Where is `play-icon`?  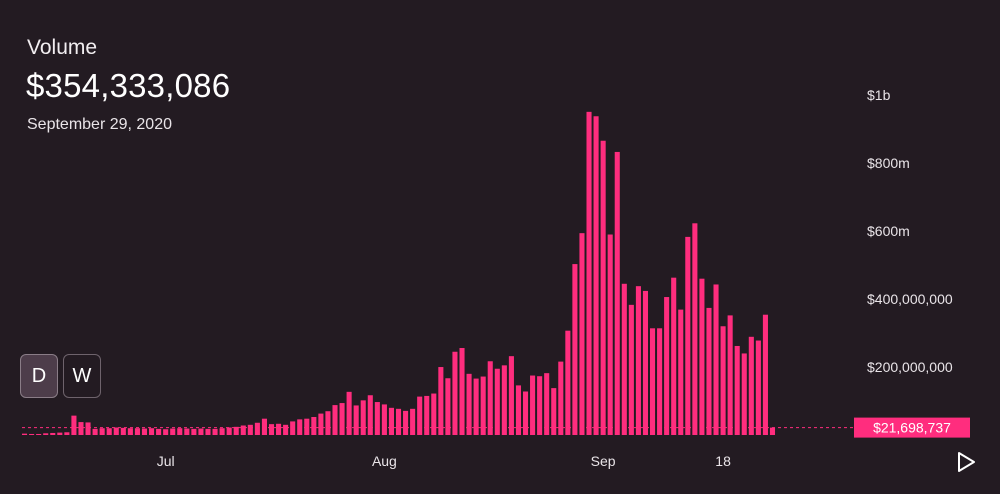
play-icon is located at coordinates (966, 462).